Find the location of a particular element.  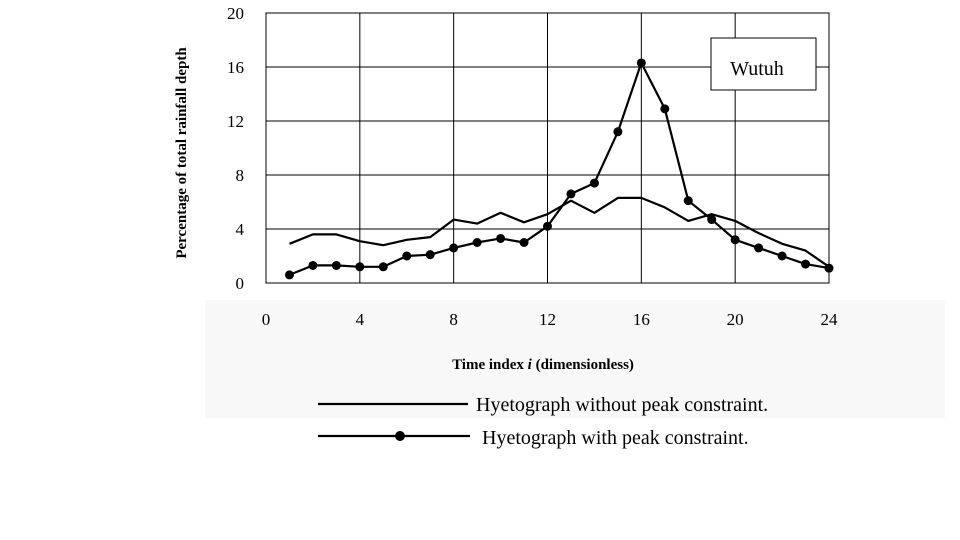

x-tick-label: 4 is located at coordinates (360, 319).